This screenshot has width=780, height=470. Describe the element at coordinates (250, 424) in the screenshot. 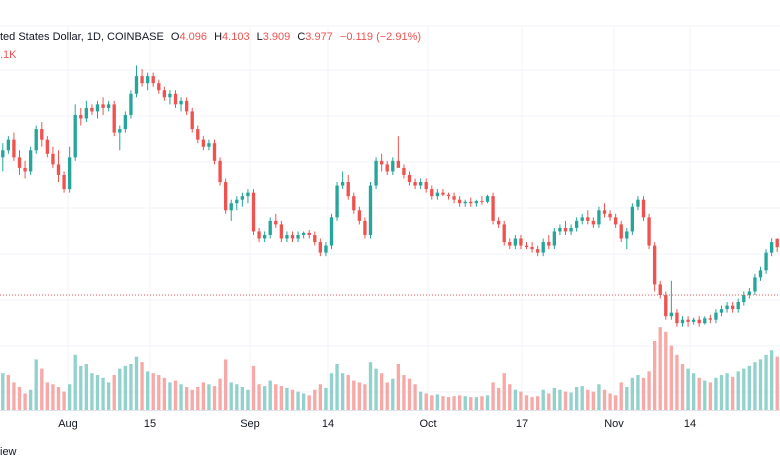

I see `x-tick-label: Sep` at that location.